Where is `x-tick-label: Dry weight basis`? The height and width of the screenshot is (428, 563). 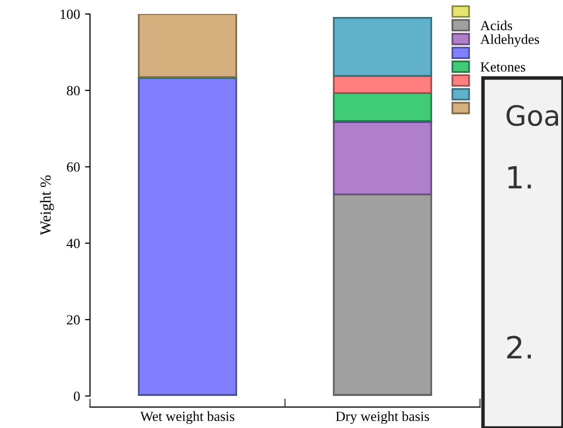 x-tick-label: Dry weight basis is located at coordinates (383, 417).